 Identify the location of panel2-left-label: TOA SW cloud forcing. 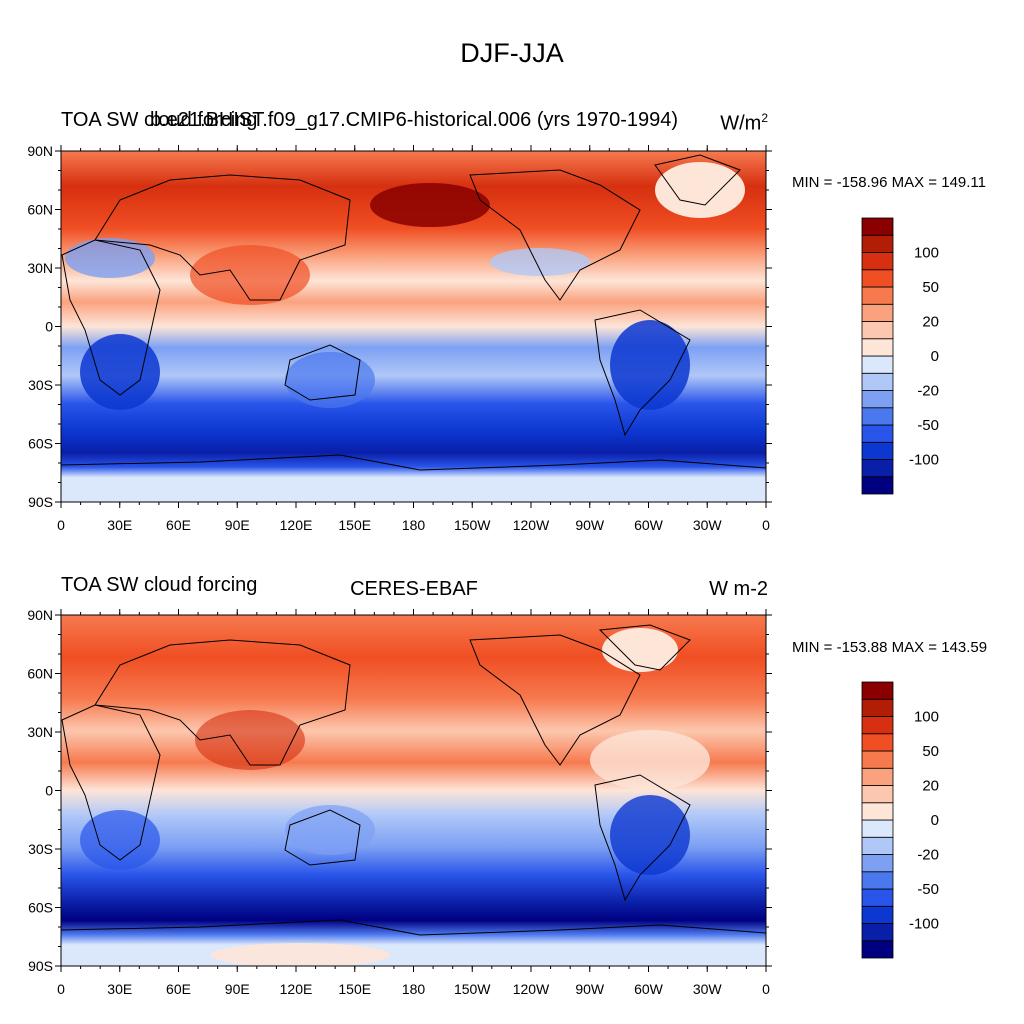
(159, 585).